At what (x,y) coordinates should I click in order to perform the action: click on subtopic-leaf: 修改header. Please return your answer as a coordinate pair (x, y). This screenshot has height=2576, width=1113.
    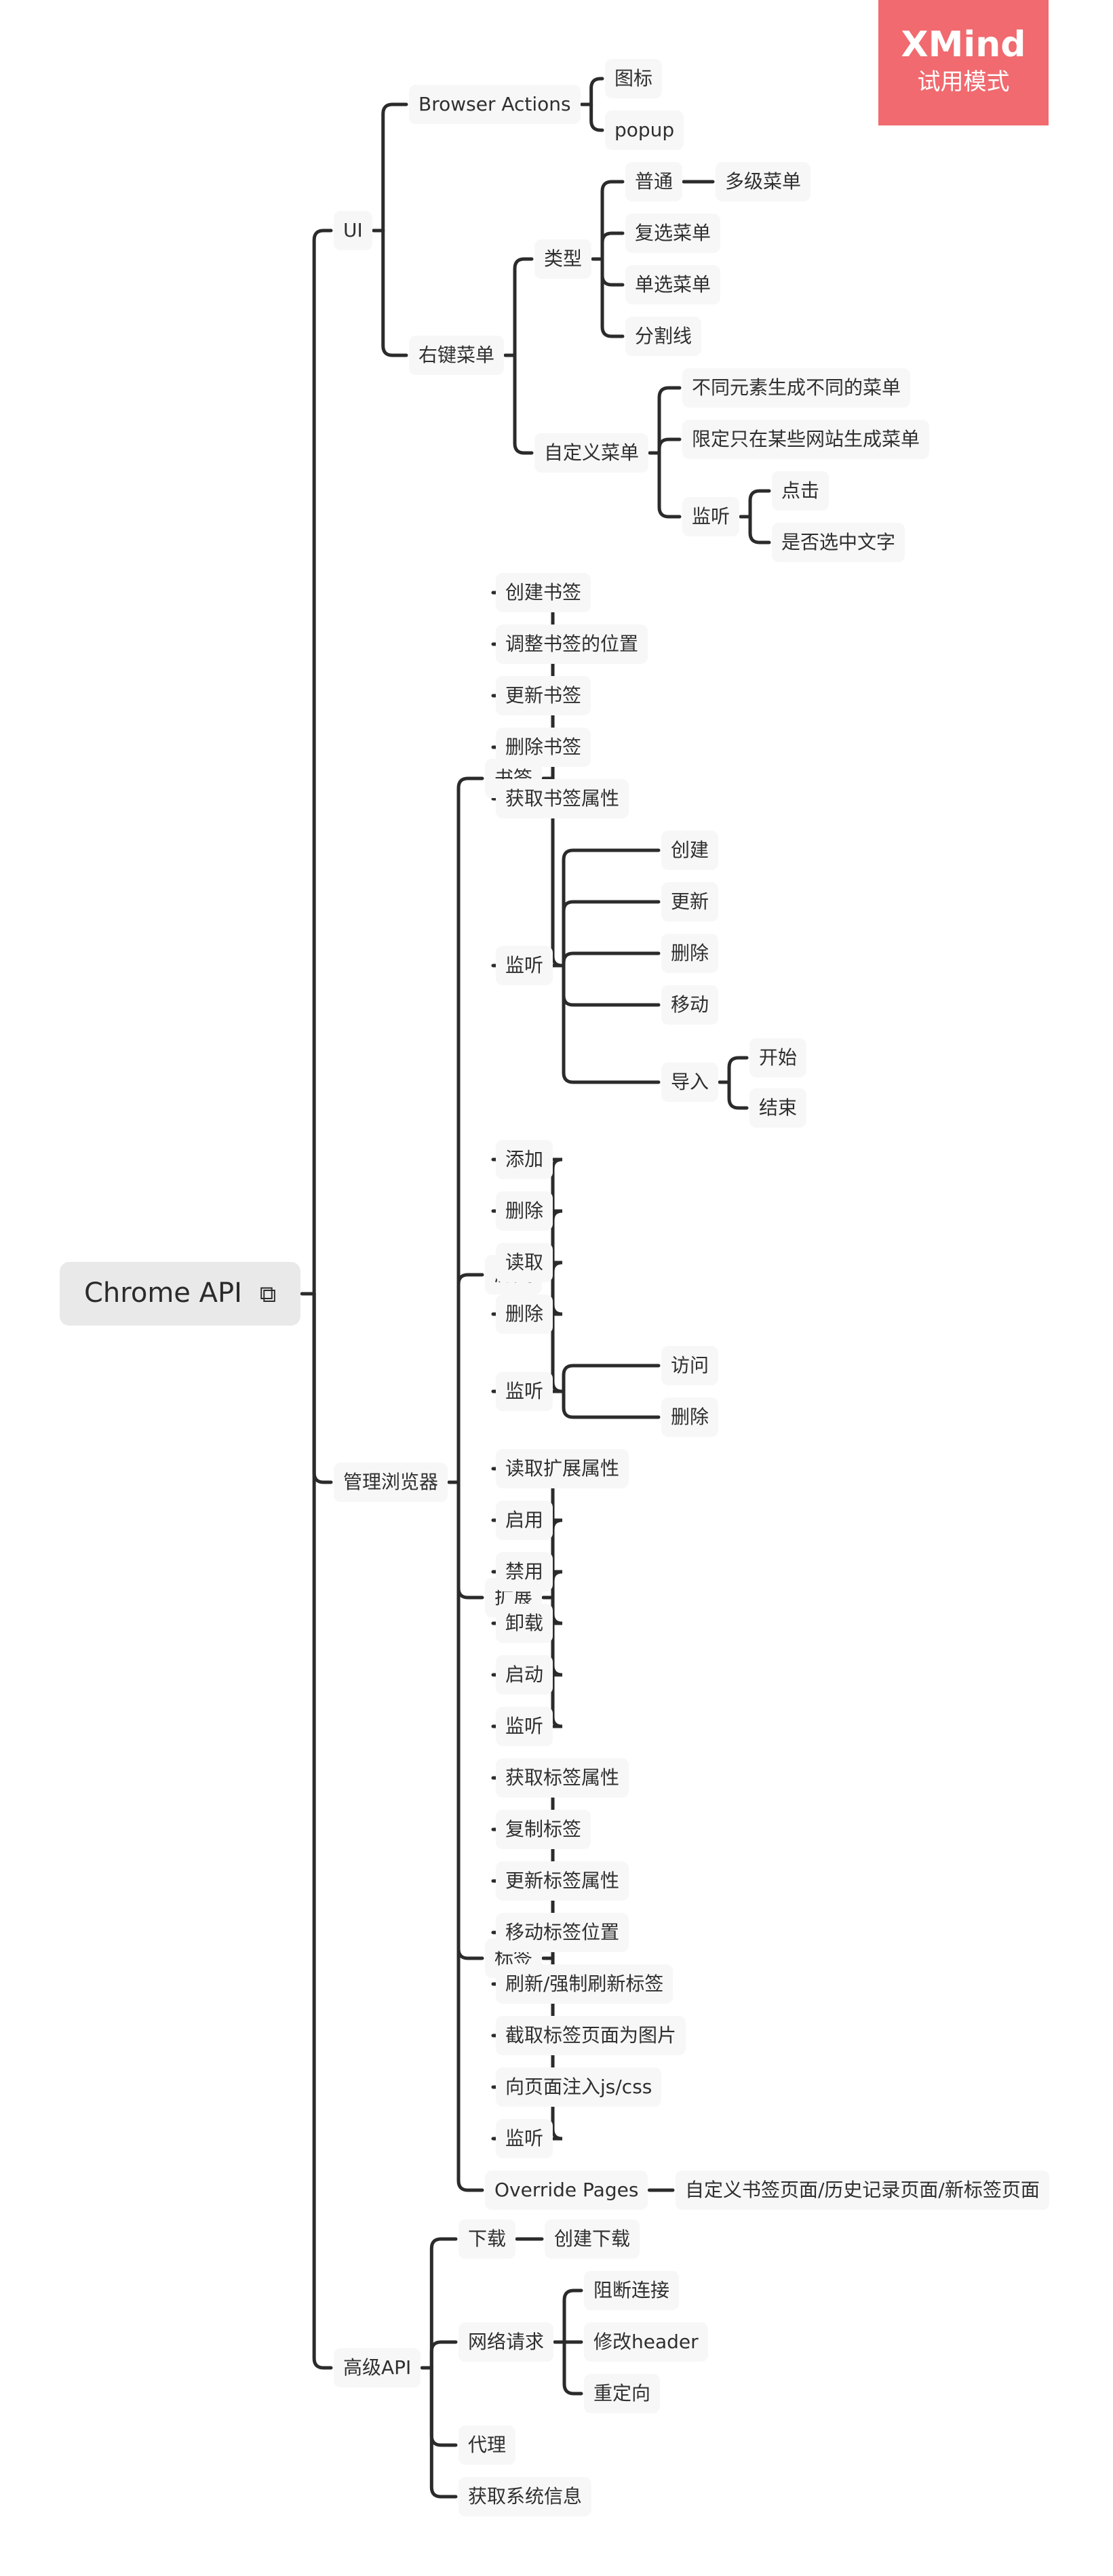
    Looking at the image, I should click on (646, 2342).